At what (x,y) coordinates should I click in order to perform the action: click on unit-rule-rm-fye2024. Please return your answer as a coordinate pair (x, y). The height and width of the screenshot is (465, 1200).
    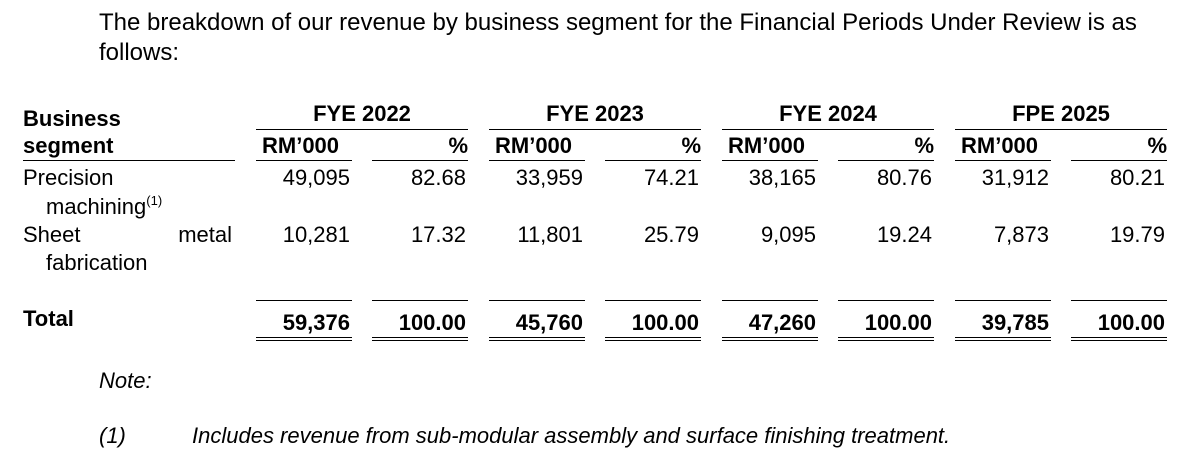
    Looking at the image, I should click on (770, 160).